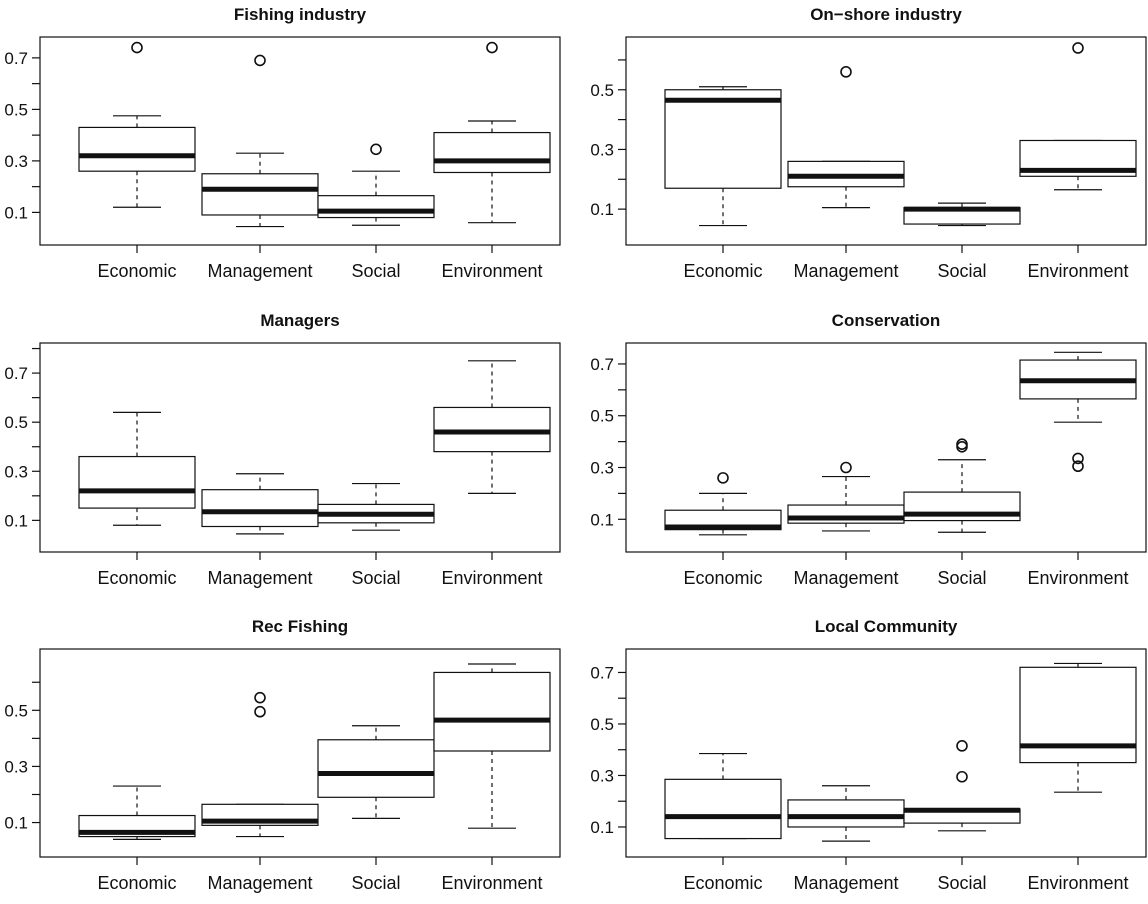  What do you see at coordinates (886, 14) in the screenshot?
I see `panel-title: On−shore industry` at bounding box center [886, 14].